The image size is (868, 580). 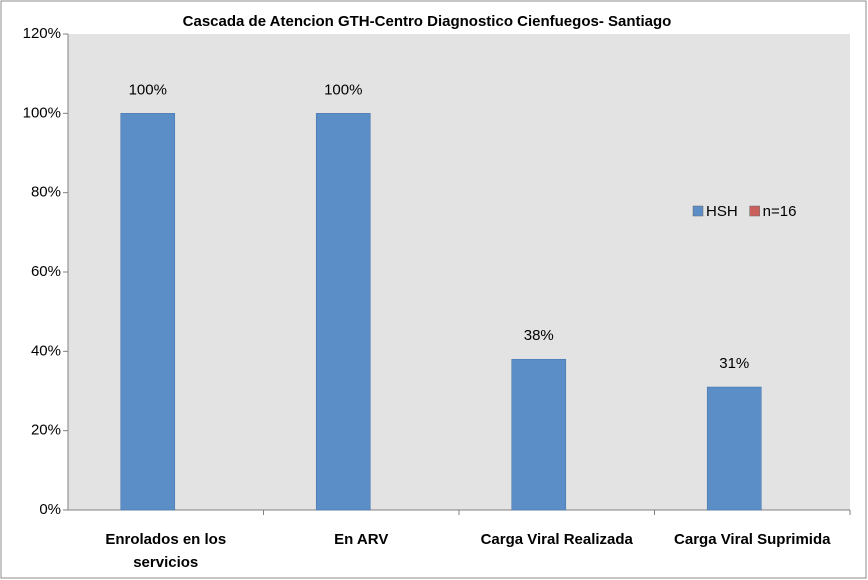 What do you see at coordinates (46, 430) in the screenshot?
I see `y-tick-label: 20%` at bounding box center [46, 430].